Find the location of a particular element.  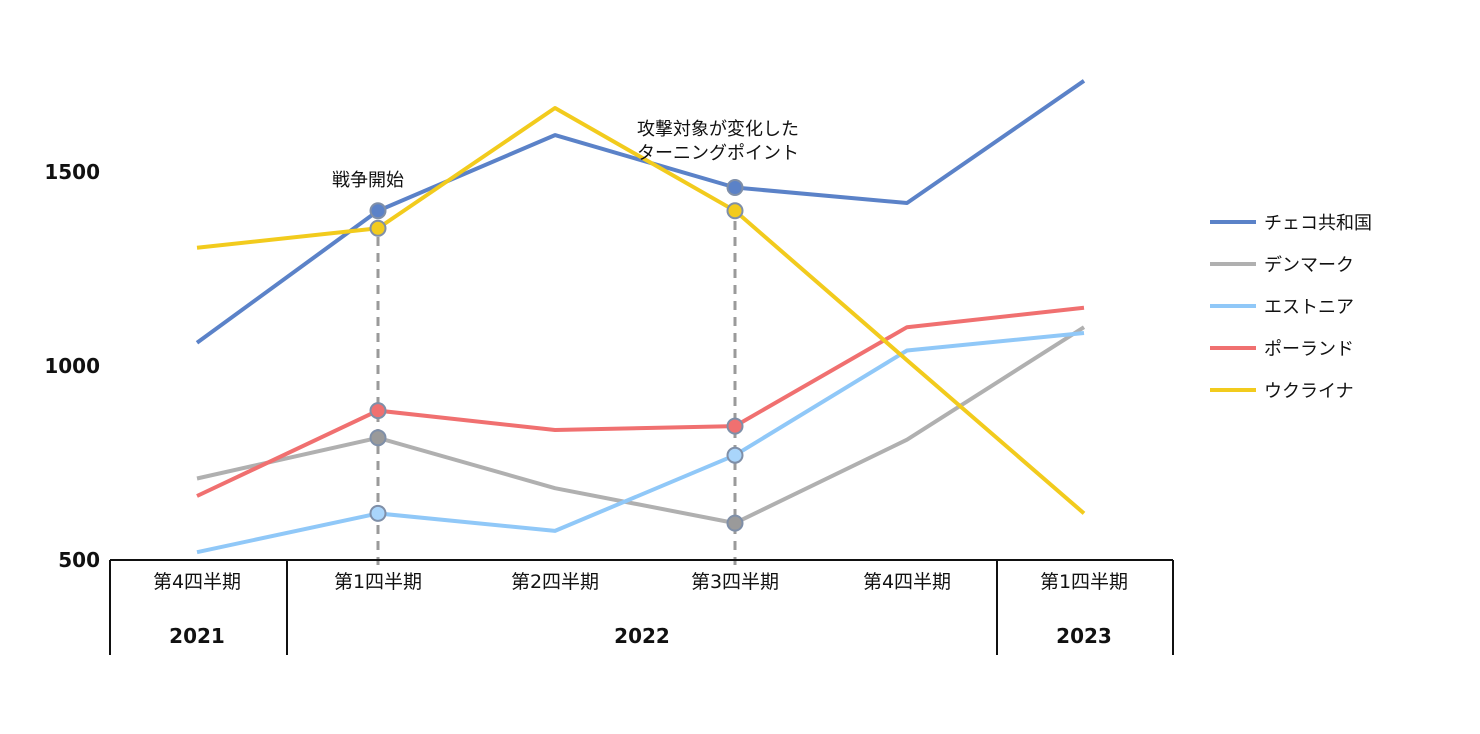

x-tick-label-4: 第4四半期 is located at coordinates (907, 582).